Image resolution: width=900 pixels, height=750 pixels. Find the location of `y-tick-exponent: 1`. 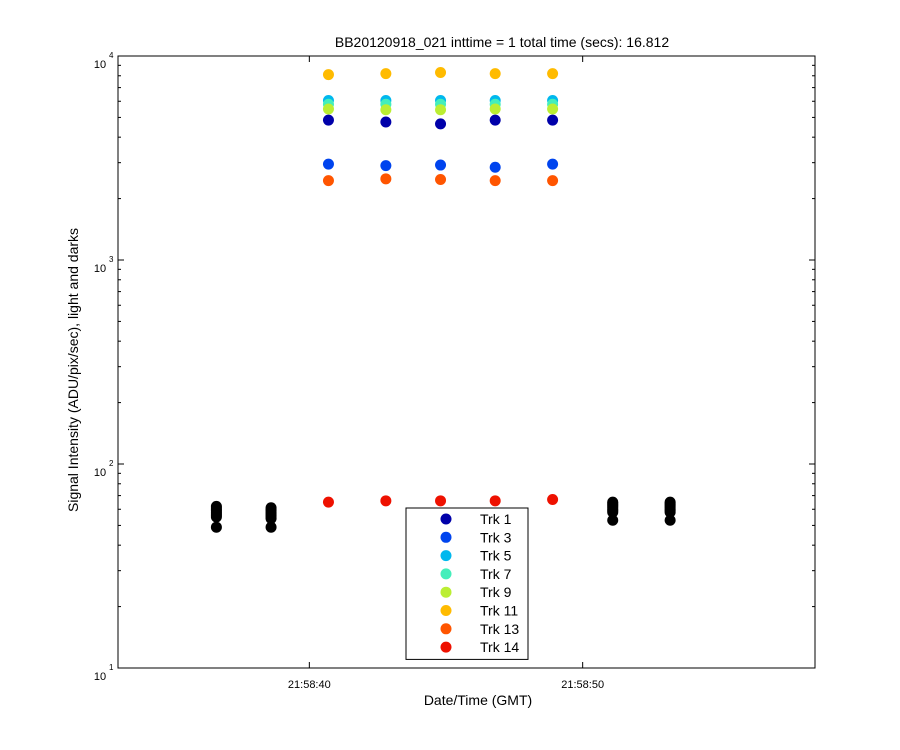

y-tick-exponent: 1 is located at coordinates (111, 667).